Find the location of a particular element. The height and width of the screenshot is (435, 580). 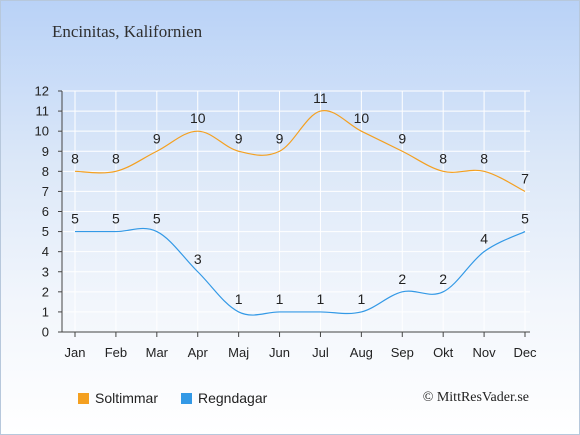

y-tick-label-3: 3 is located at coordinates (45, 271).